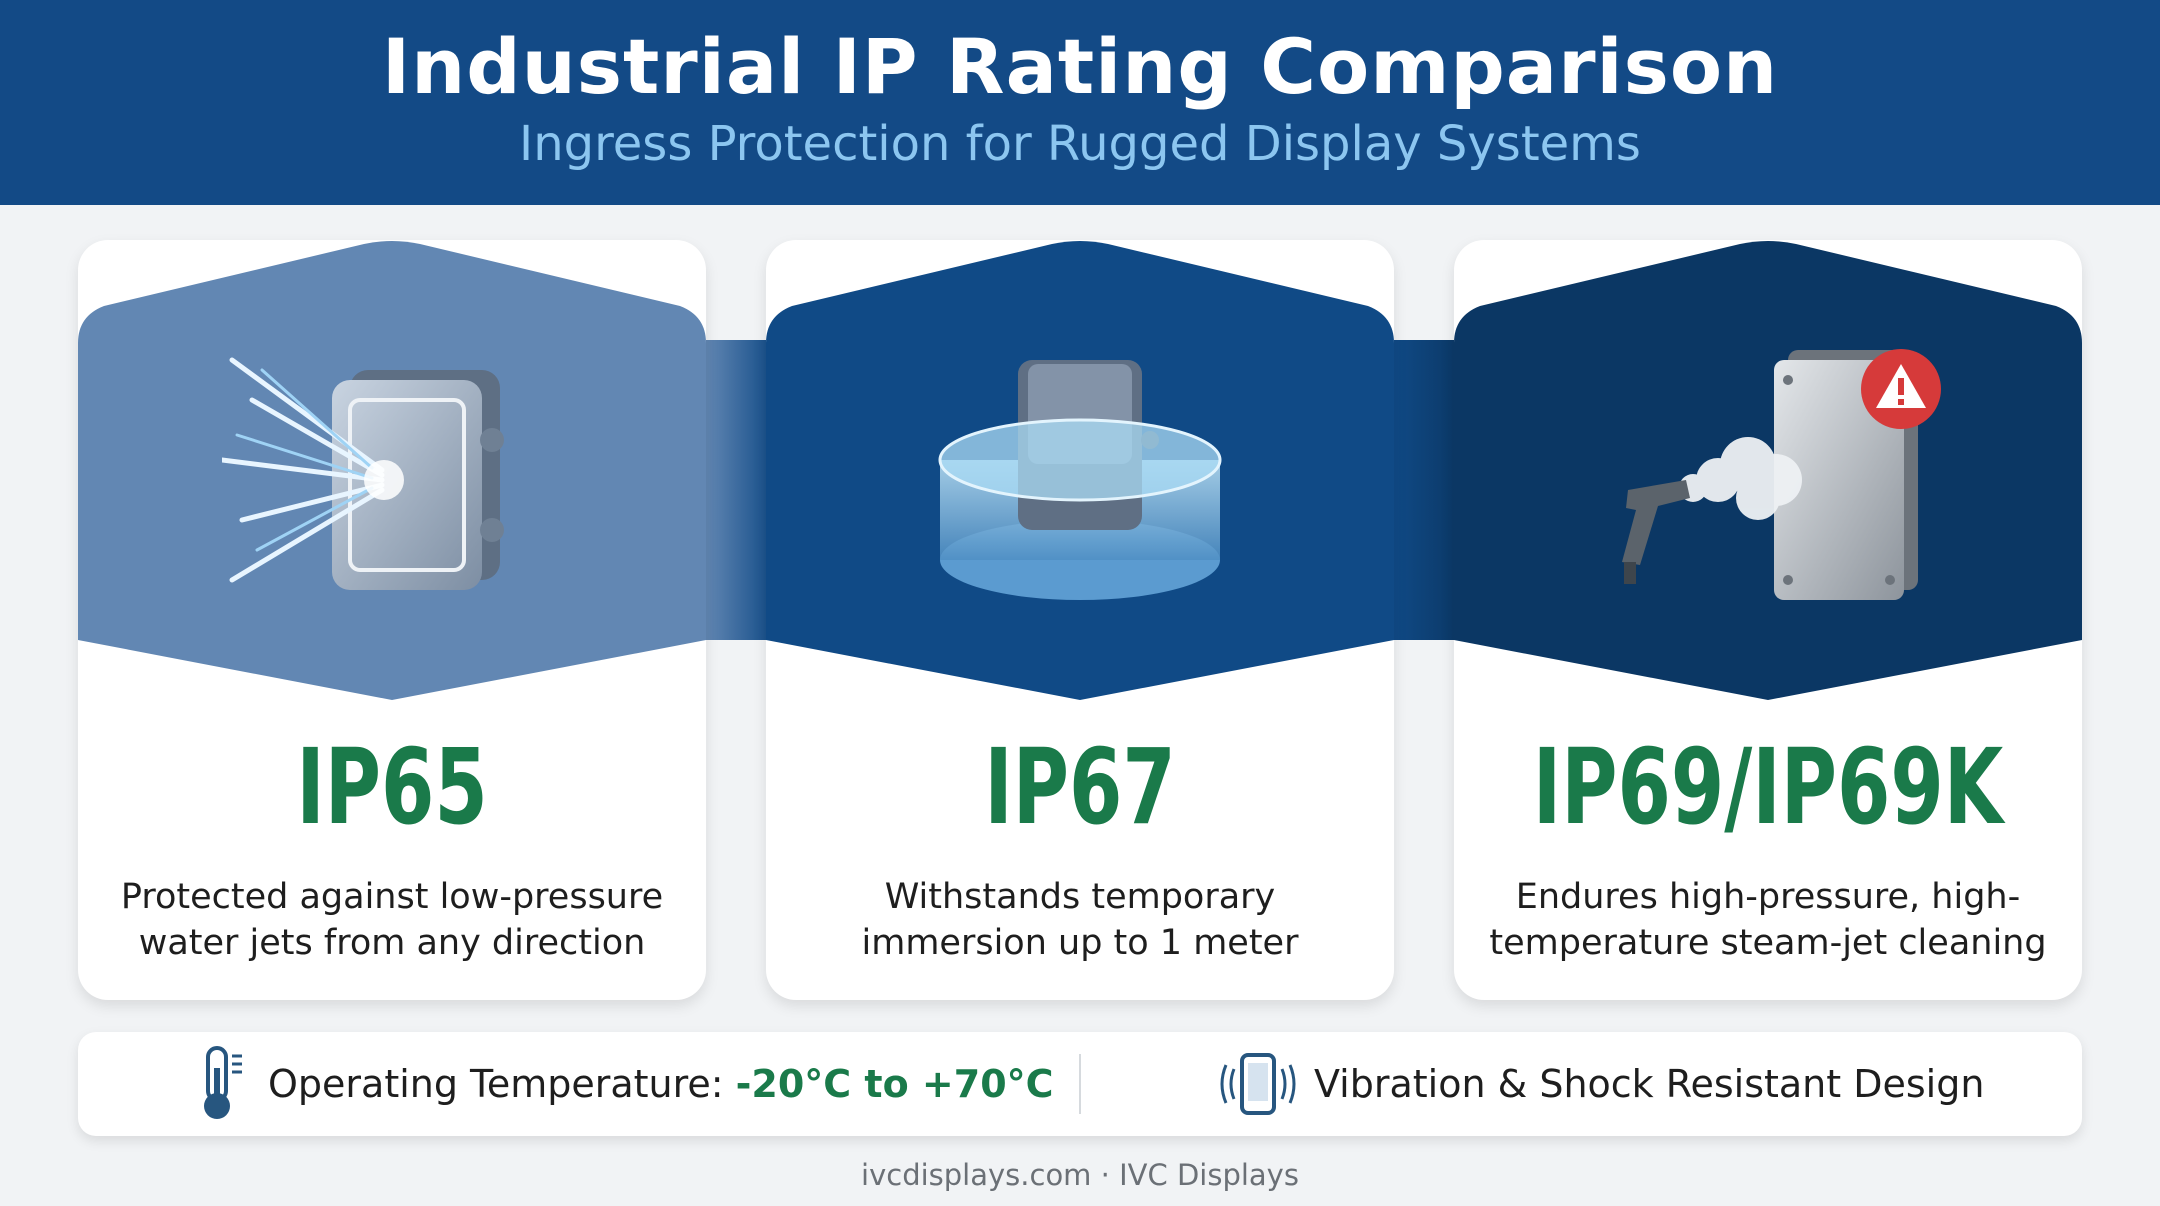  Describe the element at coordinates (1080, 943) in the screenshot. I see `description-line: immersion up to 1 meter` at that location.